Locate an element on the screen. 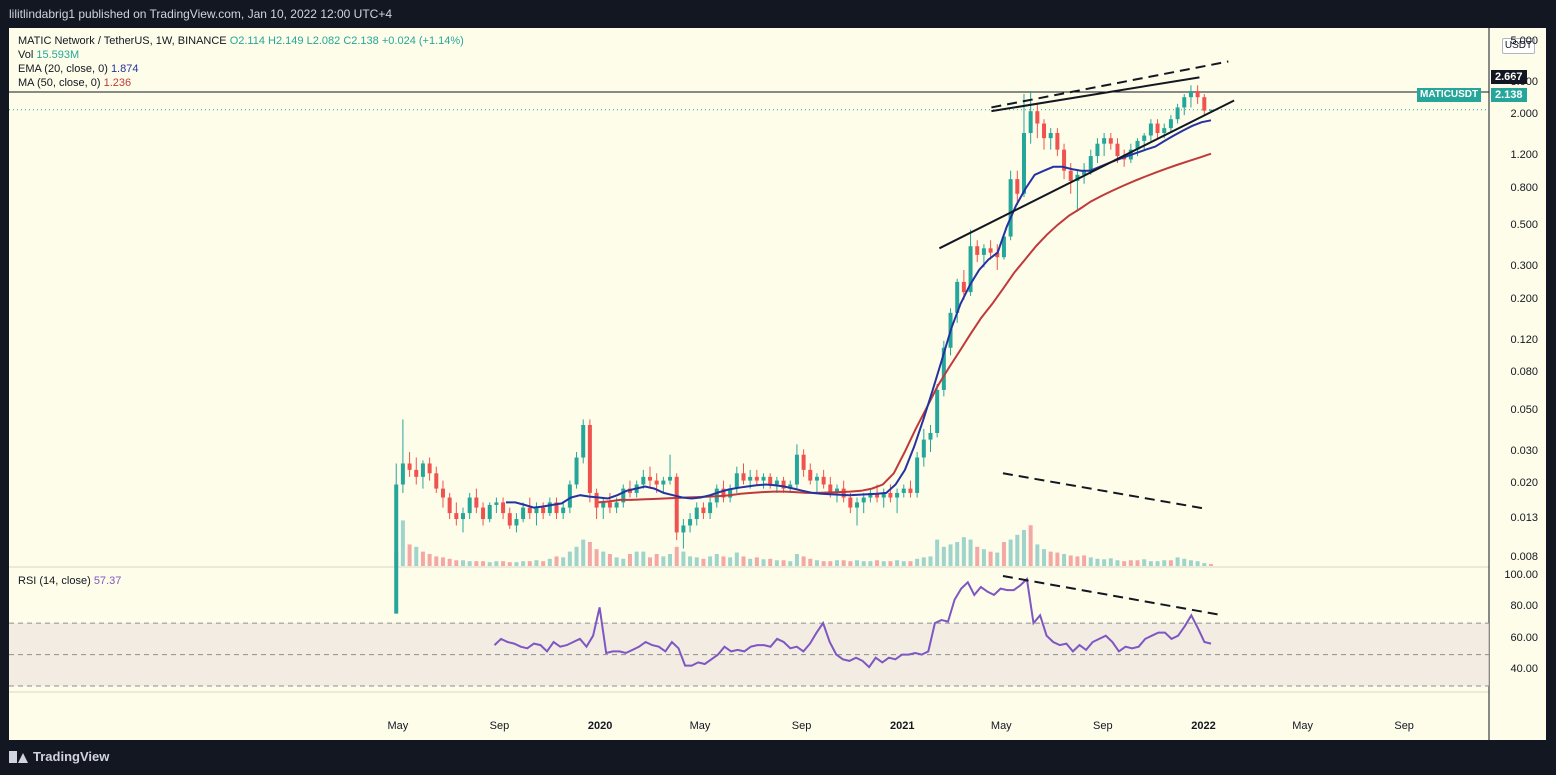 The image size is (1556, 775). symbol-title: MATIC Network / TetherUS, 1W, BINANCE is located at coordinates (122, 41).